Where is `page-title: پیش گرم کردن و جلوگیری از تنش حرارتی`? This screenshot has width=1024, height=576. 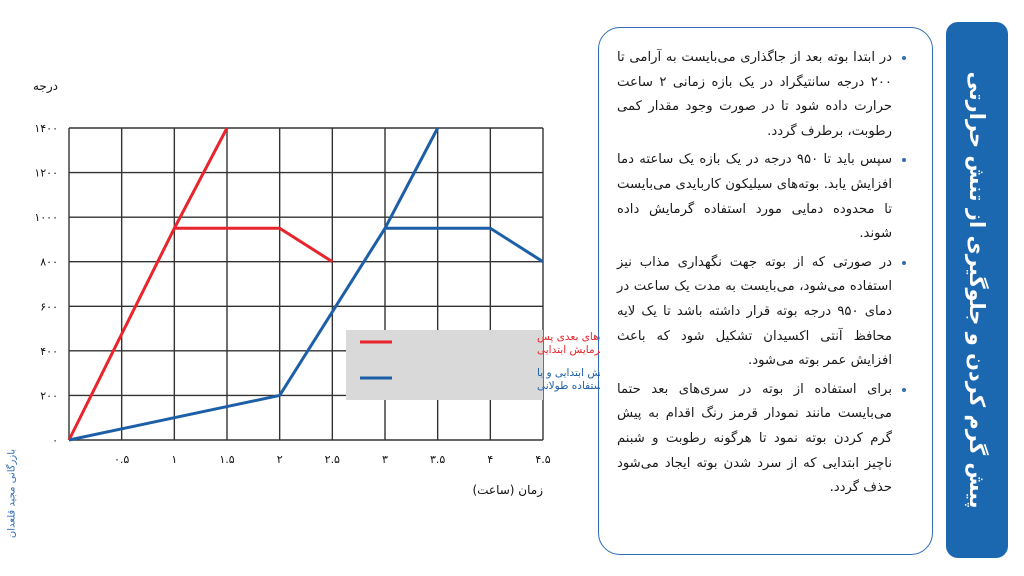 page-title: پیش گرم کردن و جلوگیری از تنش حرارتی is located at coordinates (977, 290).